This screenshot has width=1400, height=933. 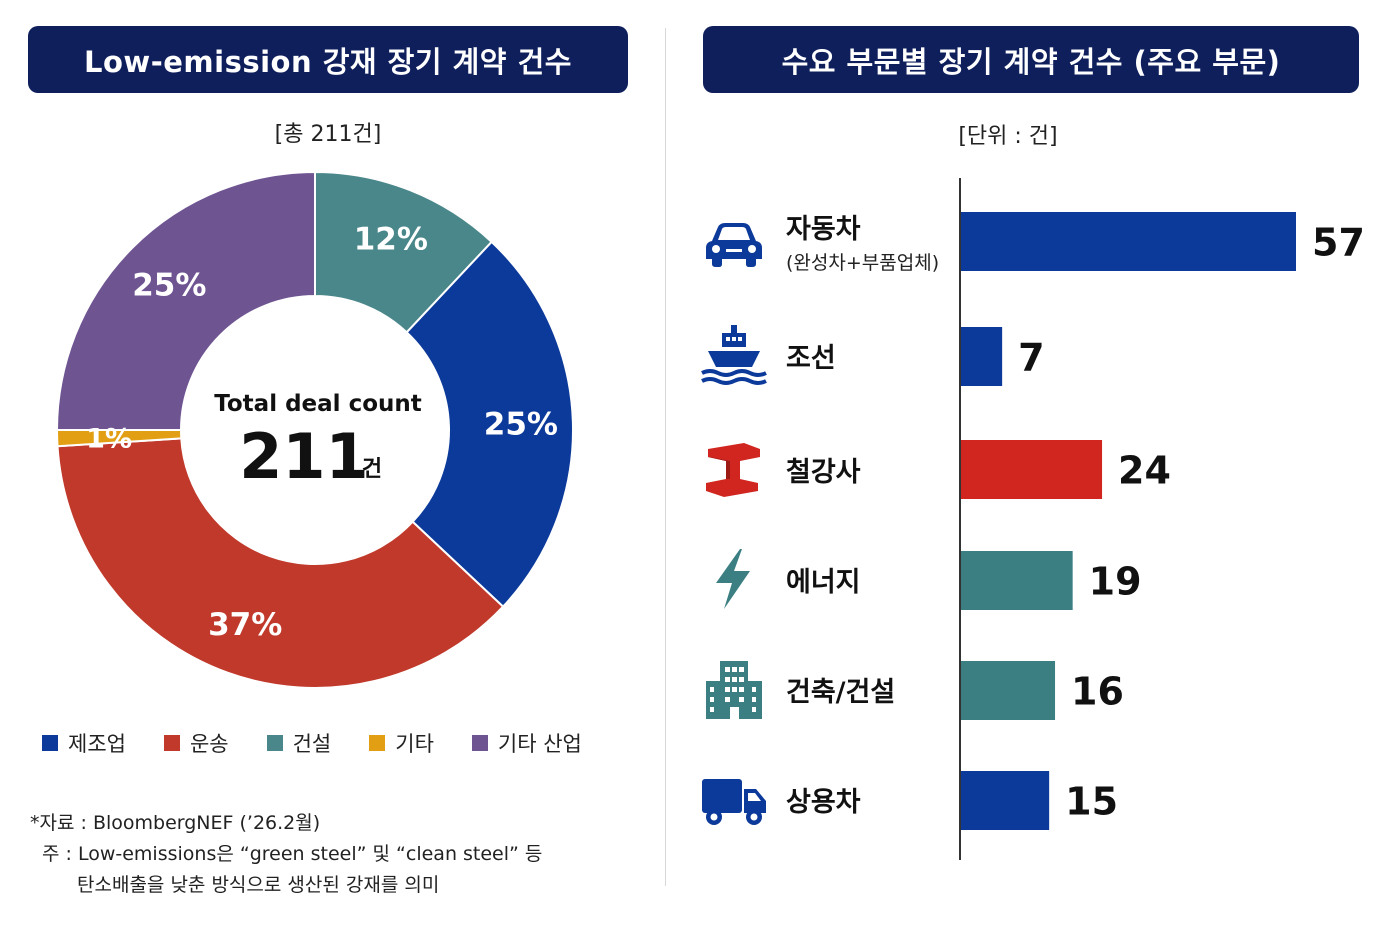 I want to click on donut-center-title: Total deal count, so click(x=318, y=404).